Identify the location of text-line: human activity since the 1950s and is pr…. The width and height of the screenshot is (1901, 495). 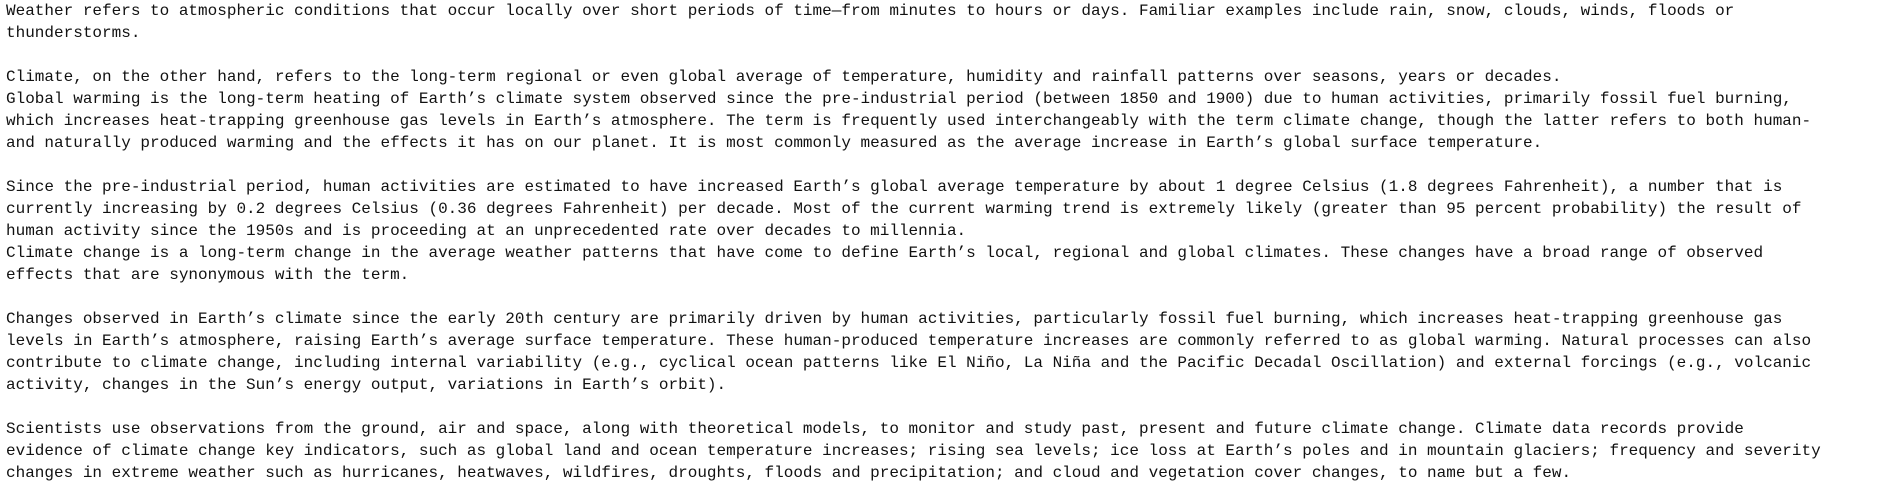
(486, 231).